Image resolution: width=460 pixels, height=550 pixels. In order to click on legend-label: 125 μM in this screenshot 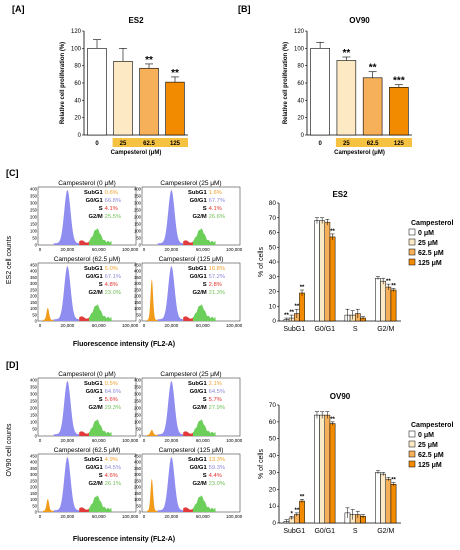, I will do `click(430, 465)`.